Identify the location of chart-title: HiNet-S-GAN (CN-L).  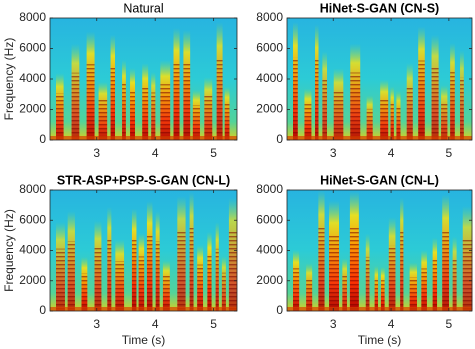
(379, 180).